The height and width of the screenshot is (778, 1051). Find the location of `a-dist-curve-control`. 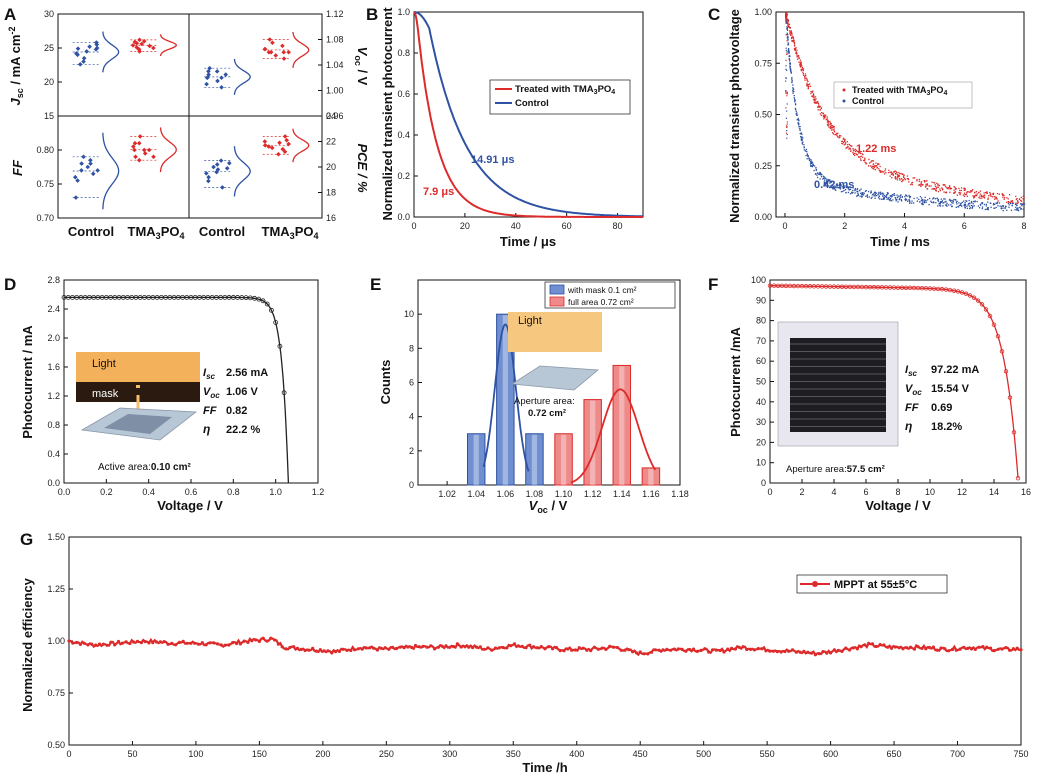

a-dist-curve-control is located at coordinates (111, 171).